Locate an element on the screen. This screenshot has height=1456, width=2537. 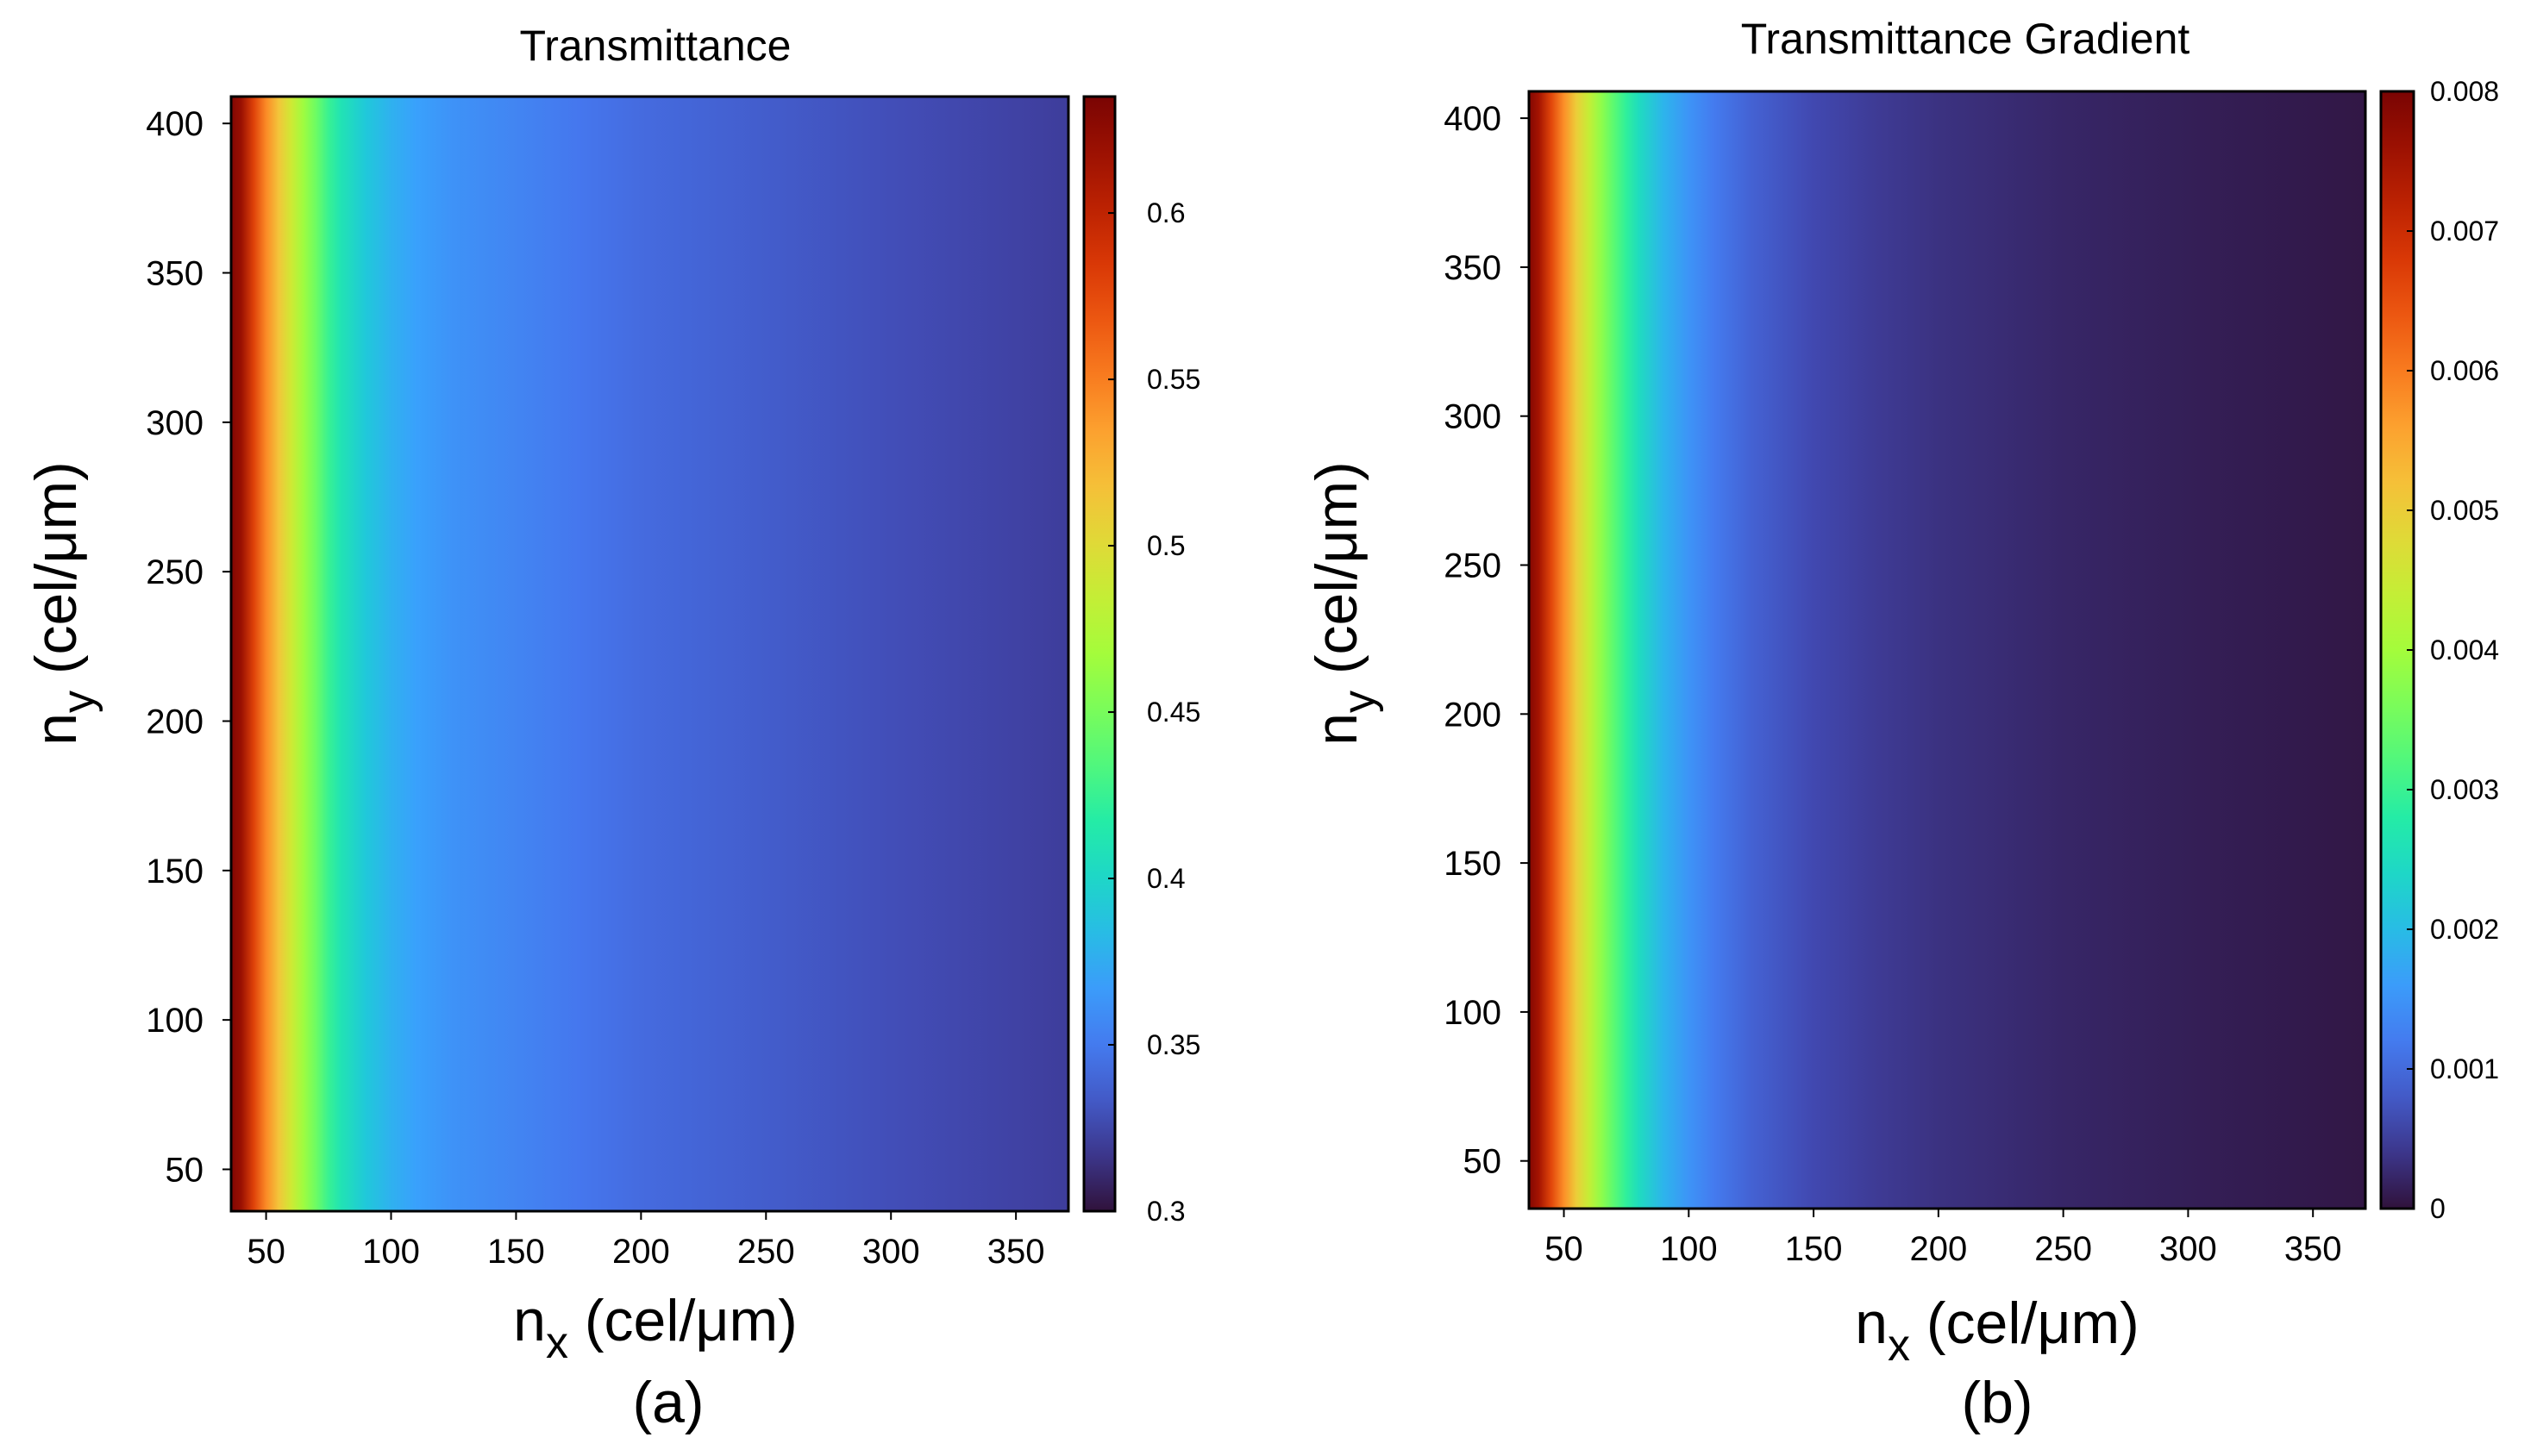
colorbar-tick-label: 0.005 is located at coordinates (2464, 511).